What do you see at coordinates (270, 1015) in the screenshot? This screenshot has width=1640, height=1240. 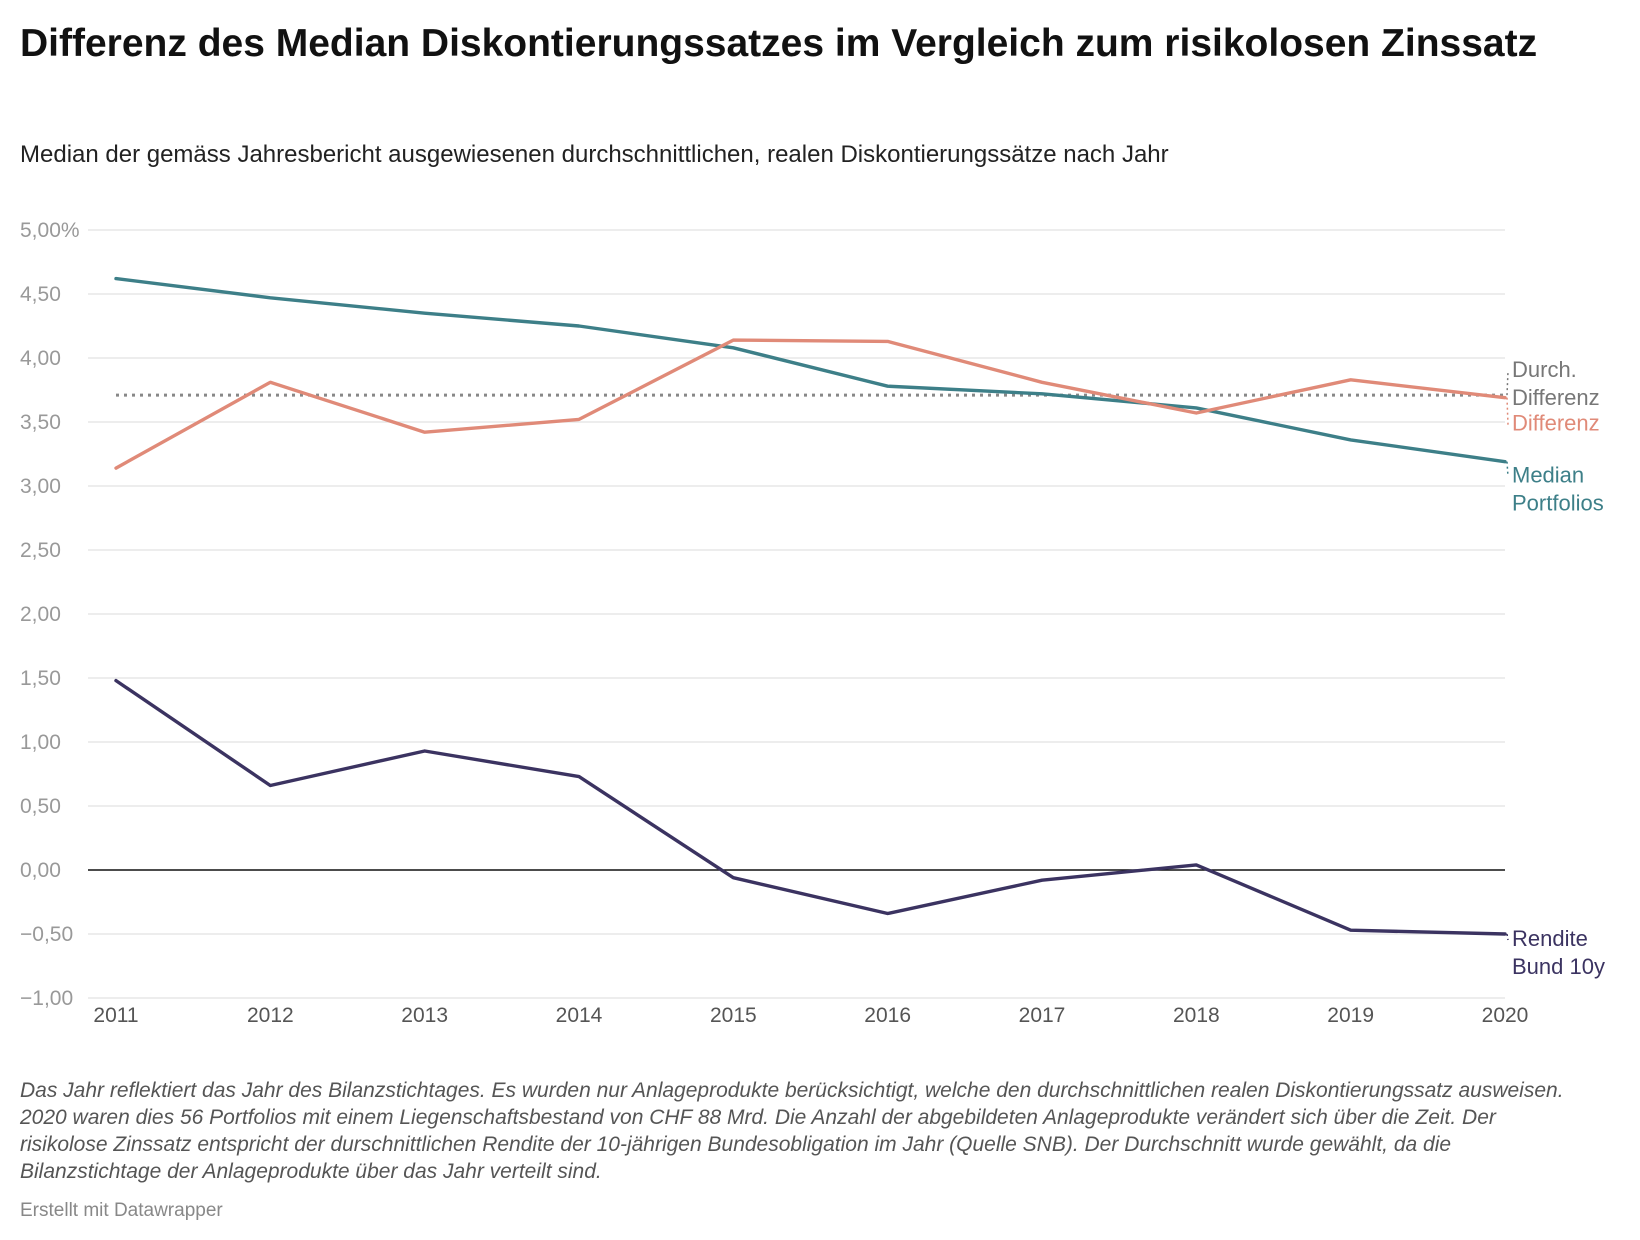 I see `x-tick-label: 2012` at bounding box center [270, 1015].